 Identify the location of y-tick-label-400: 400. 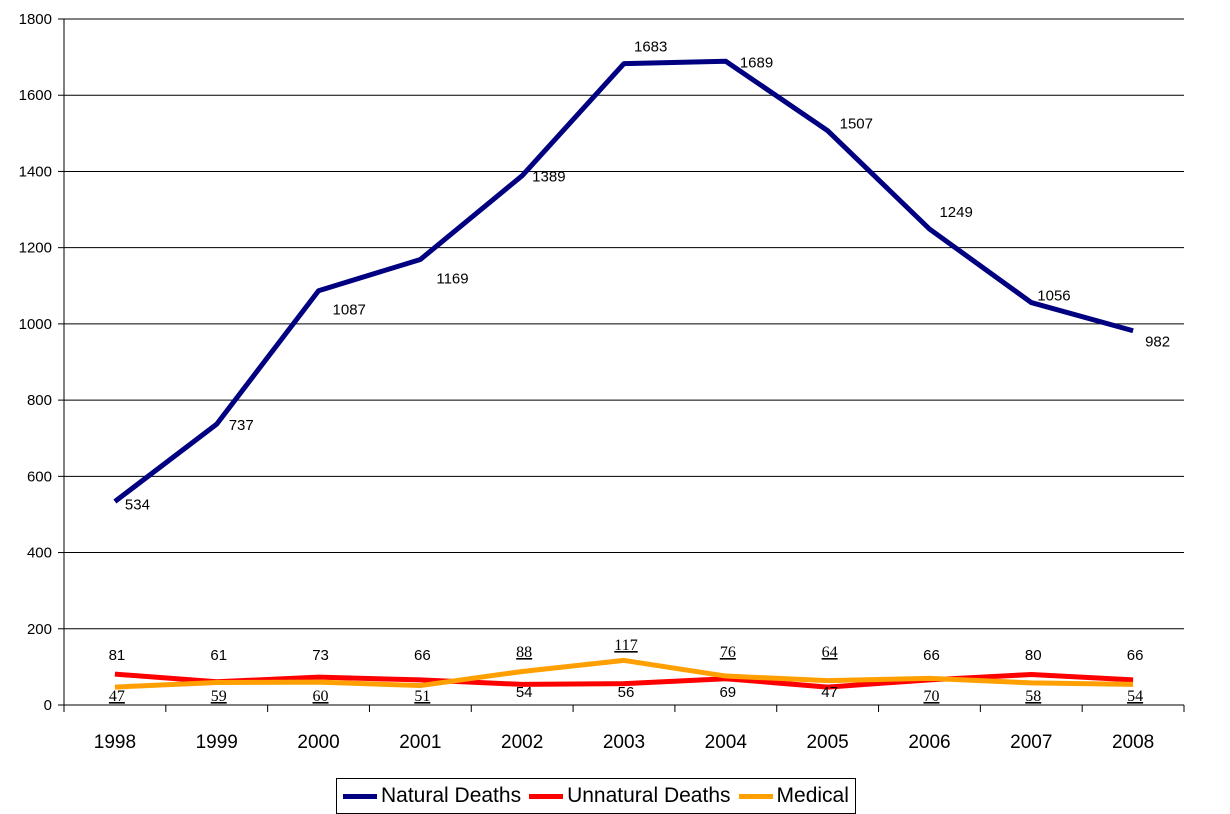
(39, 553).